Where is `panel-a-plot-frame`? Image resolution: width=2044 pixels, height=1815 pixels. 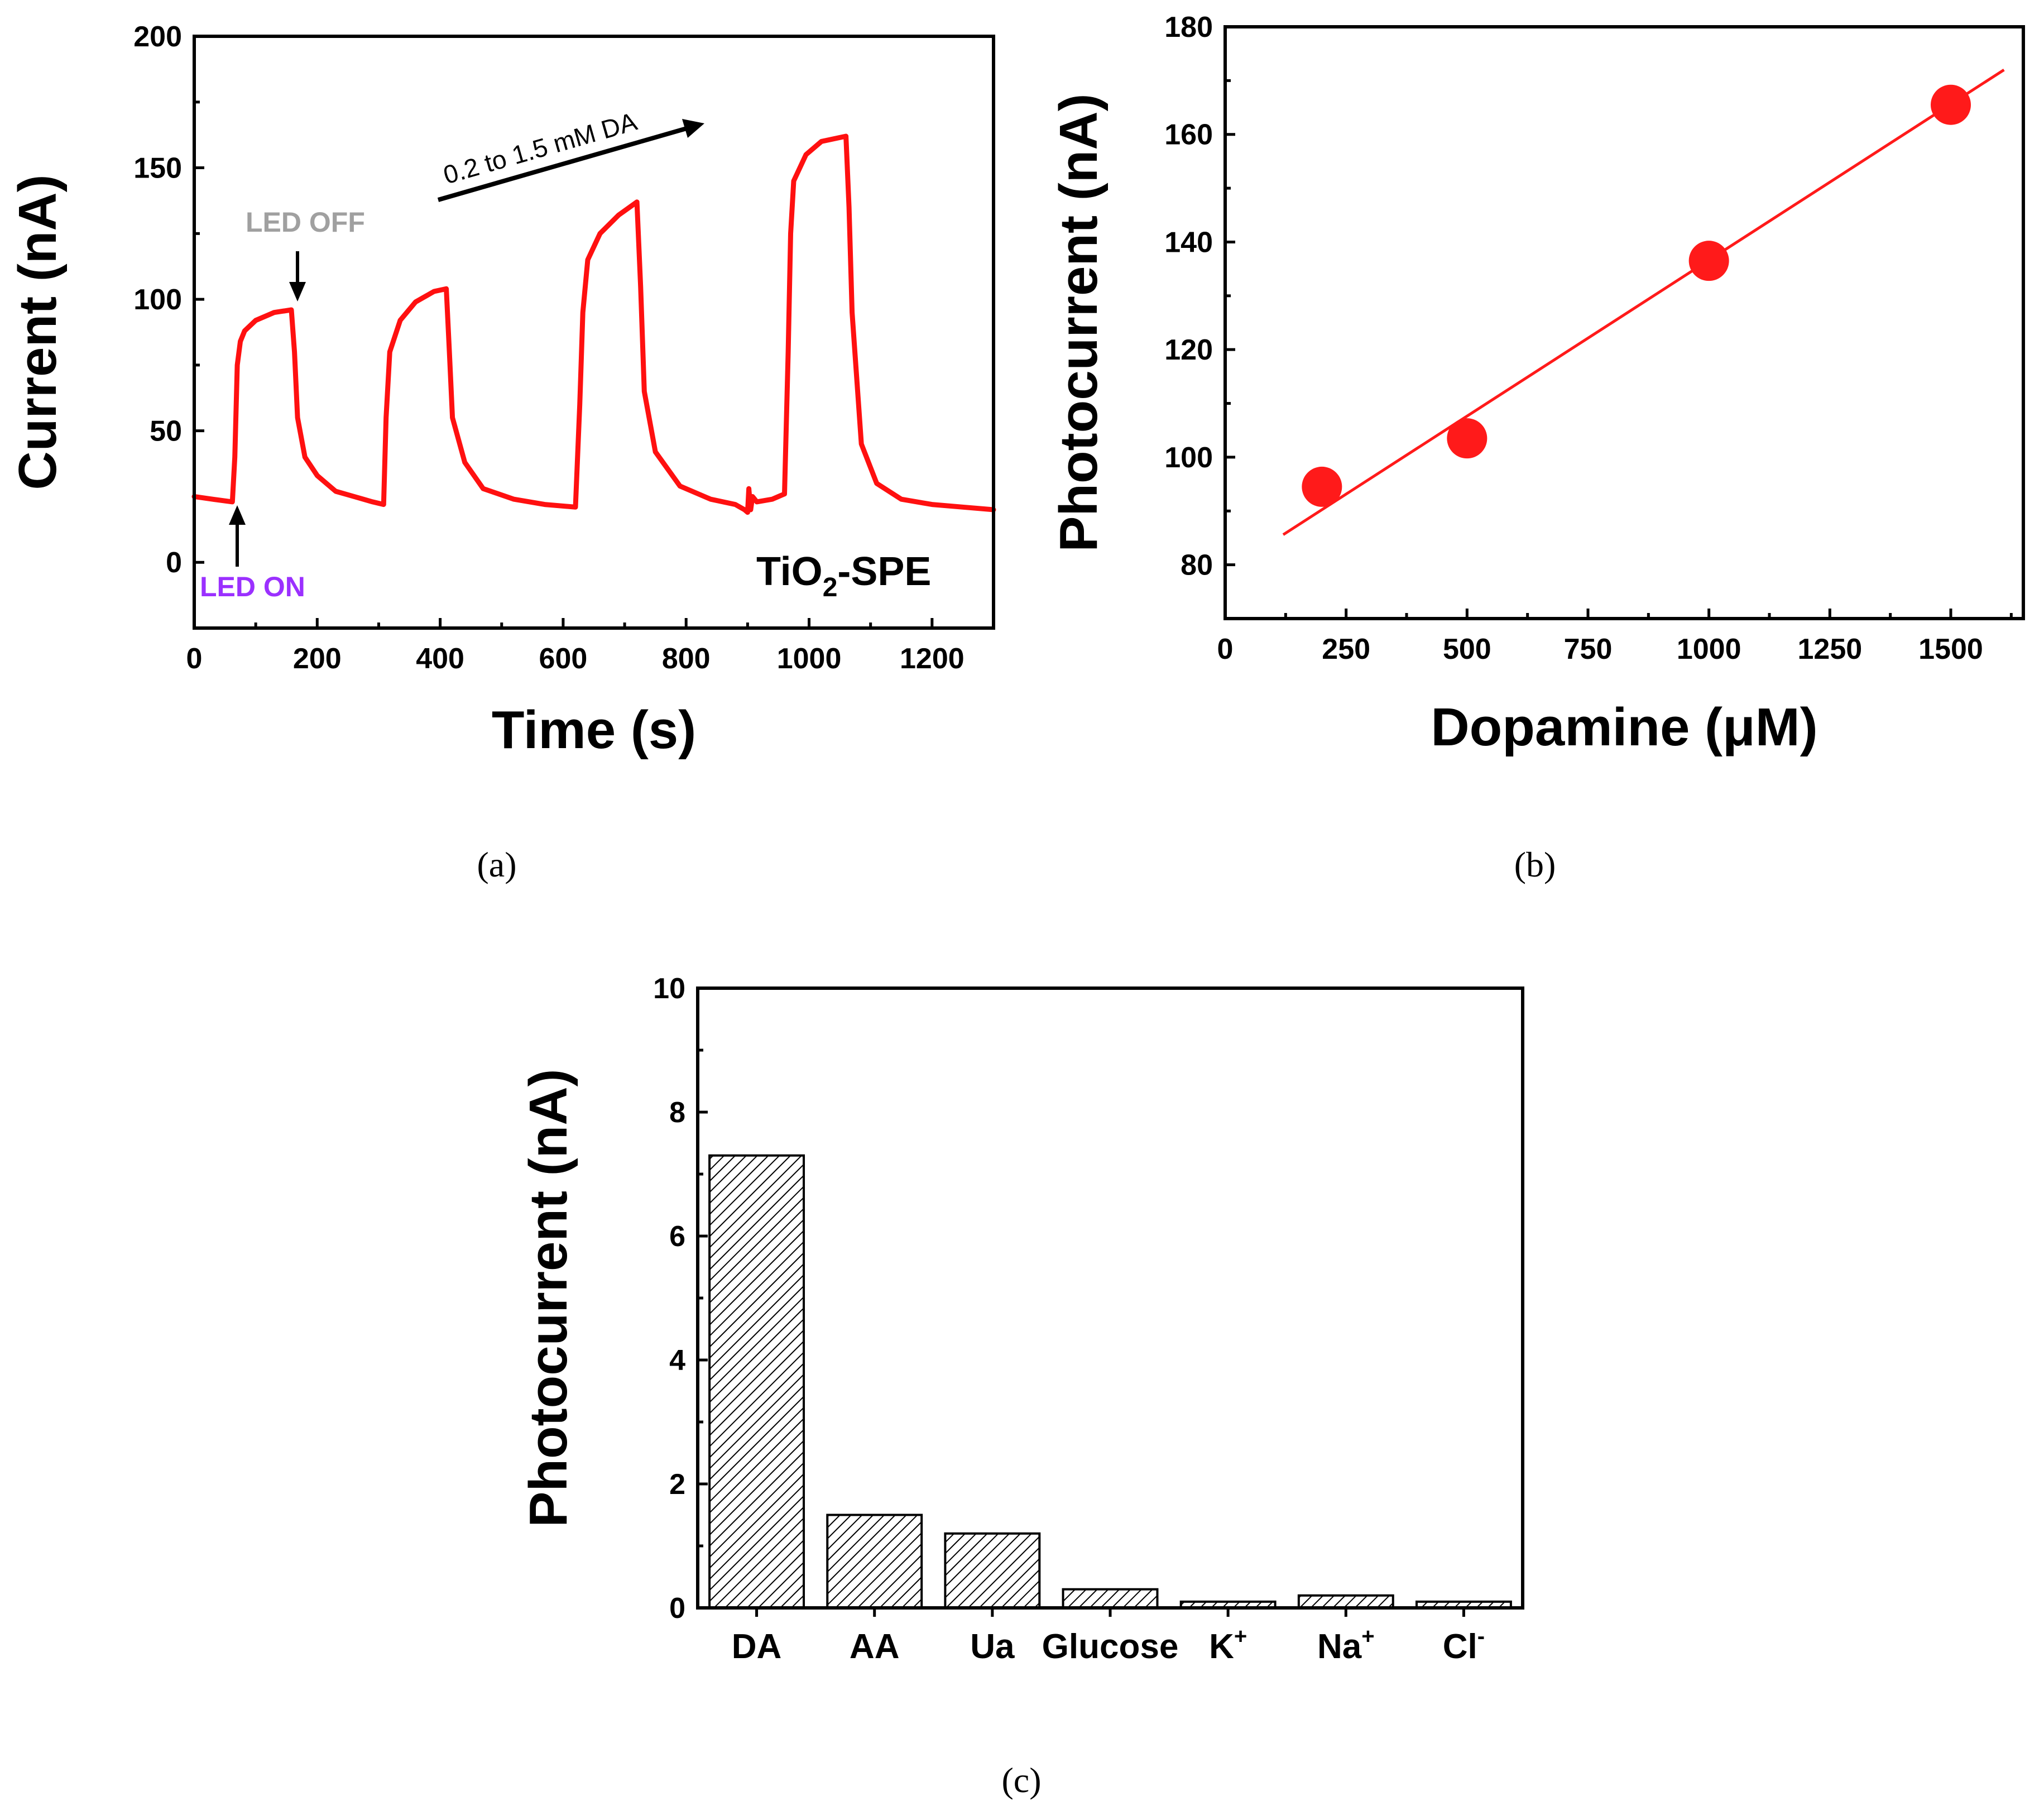 panel-a-plot-frame is located at coordinates (594, 332).